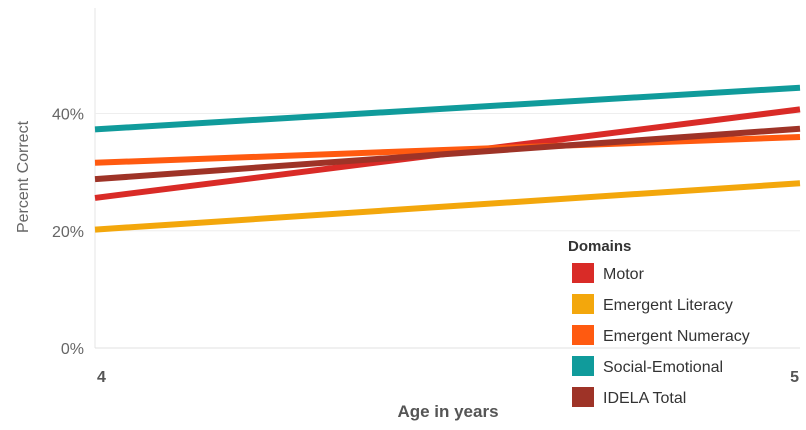 The height and width of the screenshot is (430, 806). Describe the element at coordinates (447, 149) in the screenshot. I see `series-line-emergent-numeracy` at that location.